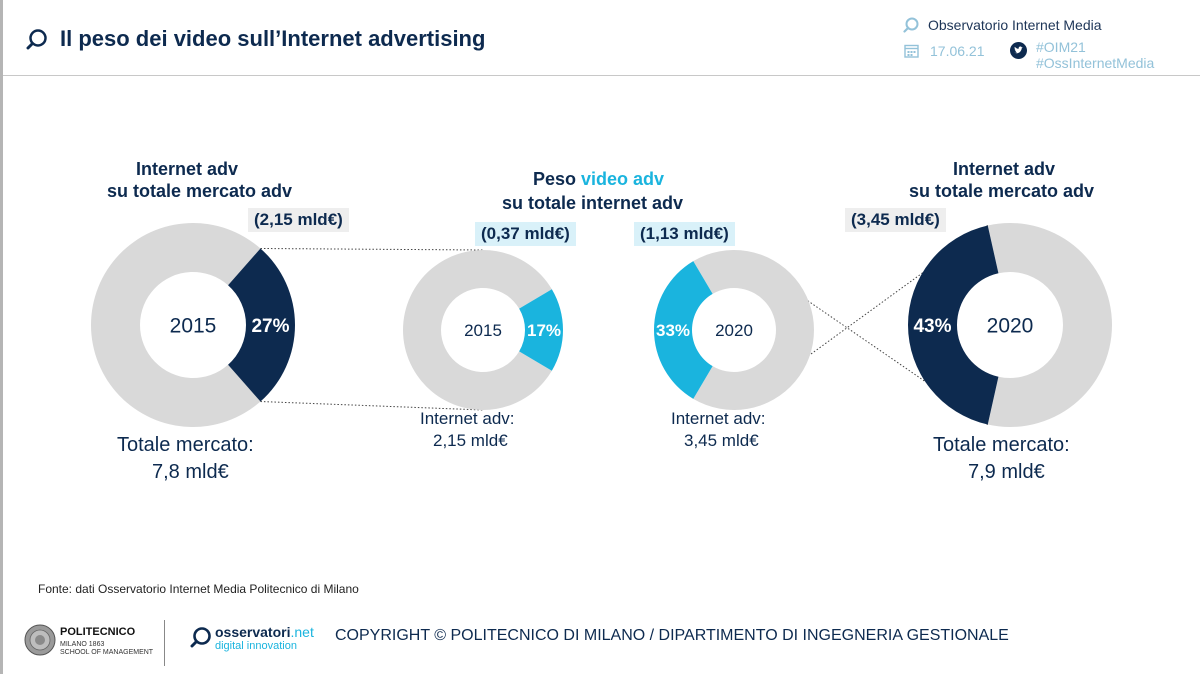 The image size is (1200, 674). What do you see at coordinates (525, 234) in the screenshot?
I see `midleft-value-pill: (0,37 mld€)` at bounding box center [525, 234].